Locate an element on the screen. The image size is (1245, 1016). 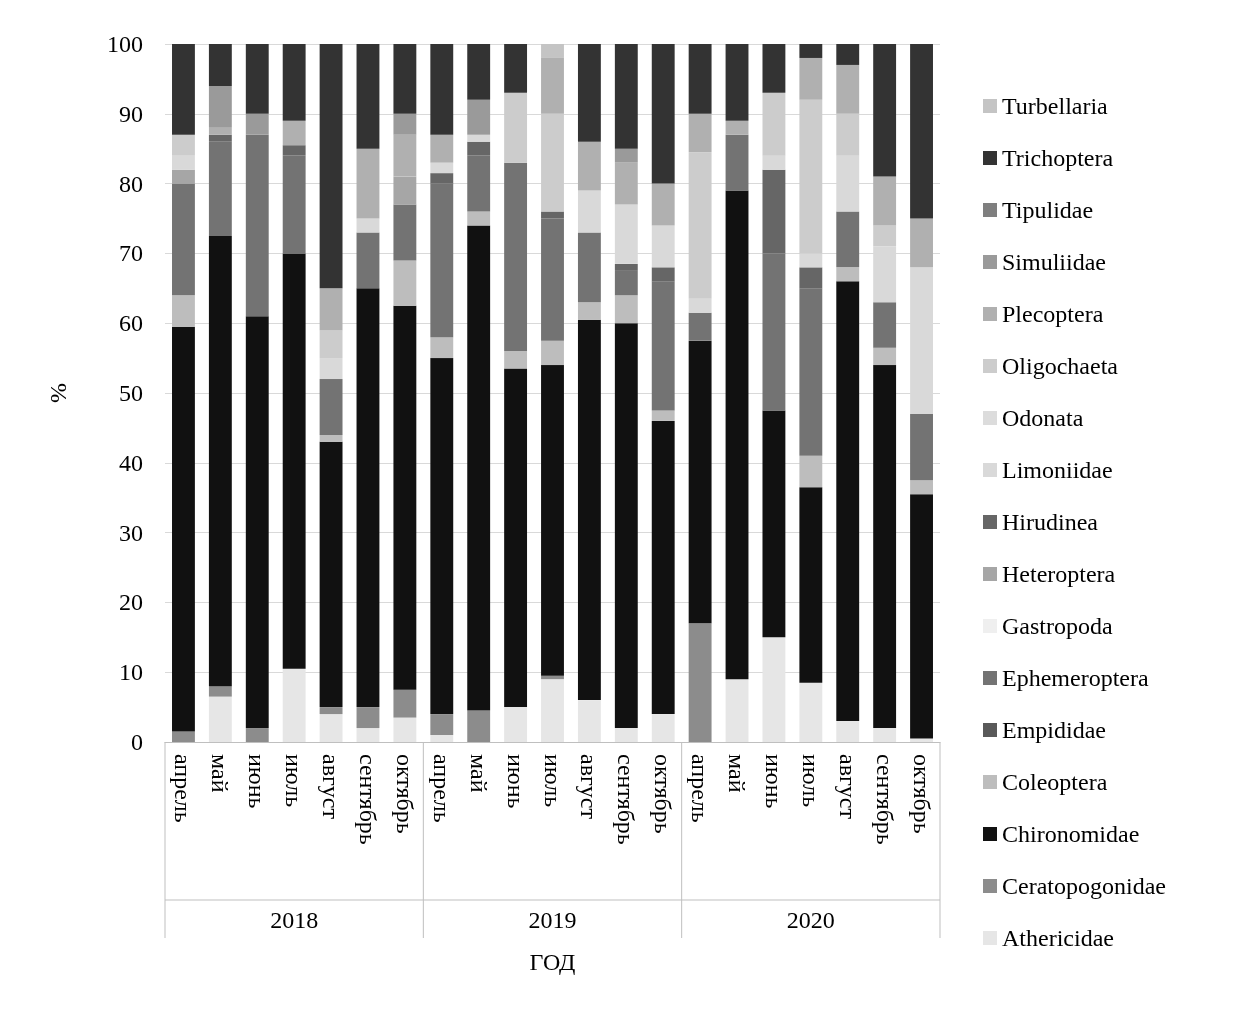
y-tick-label: 100 is located at coordinates (125, 44).